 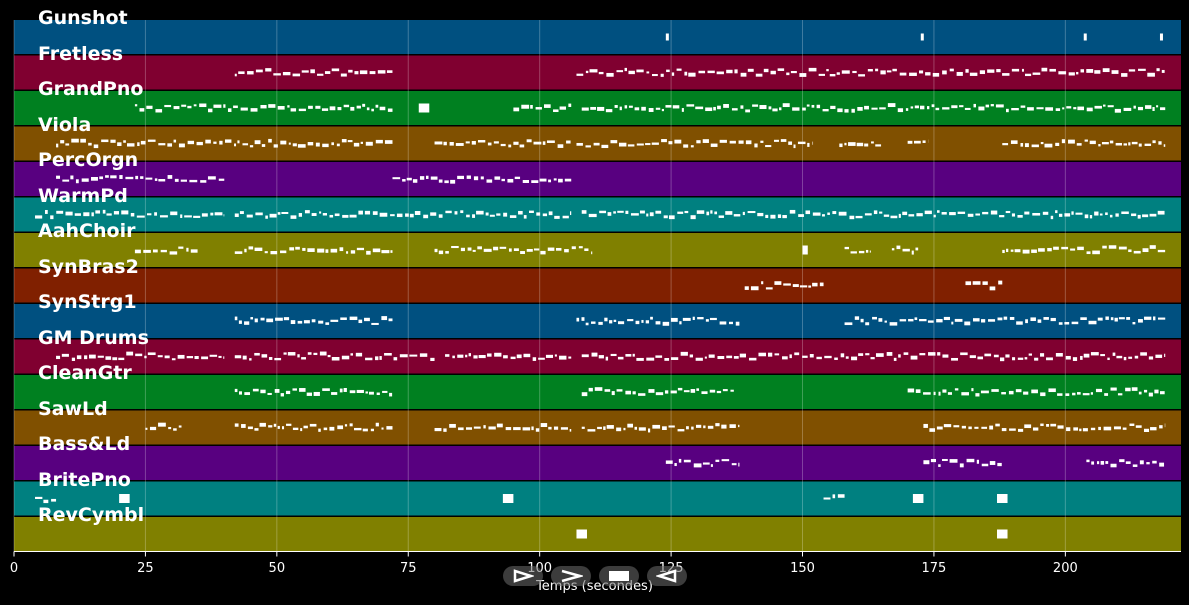 I want to click on forward-button, so click(x=571, y=576).